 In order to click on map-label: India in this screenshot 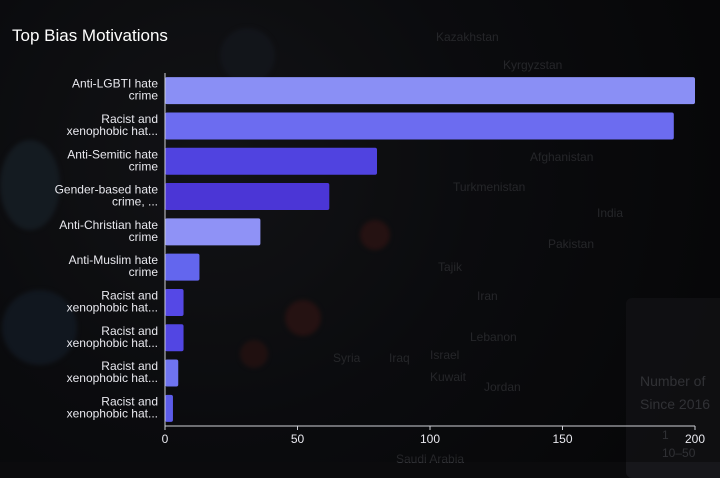, I will do `click(610, 213)`.